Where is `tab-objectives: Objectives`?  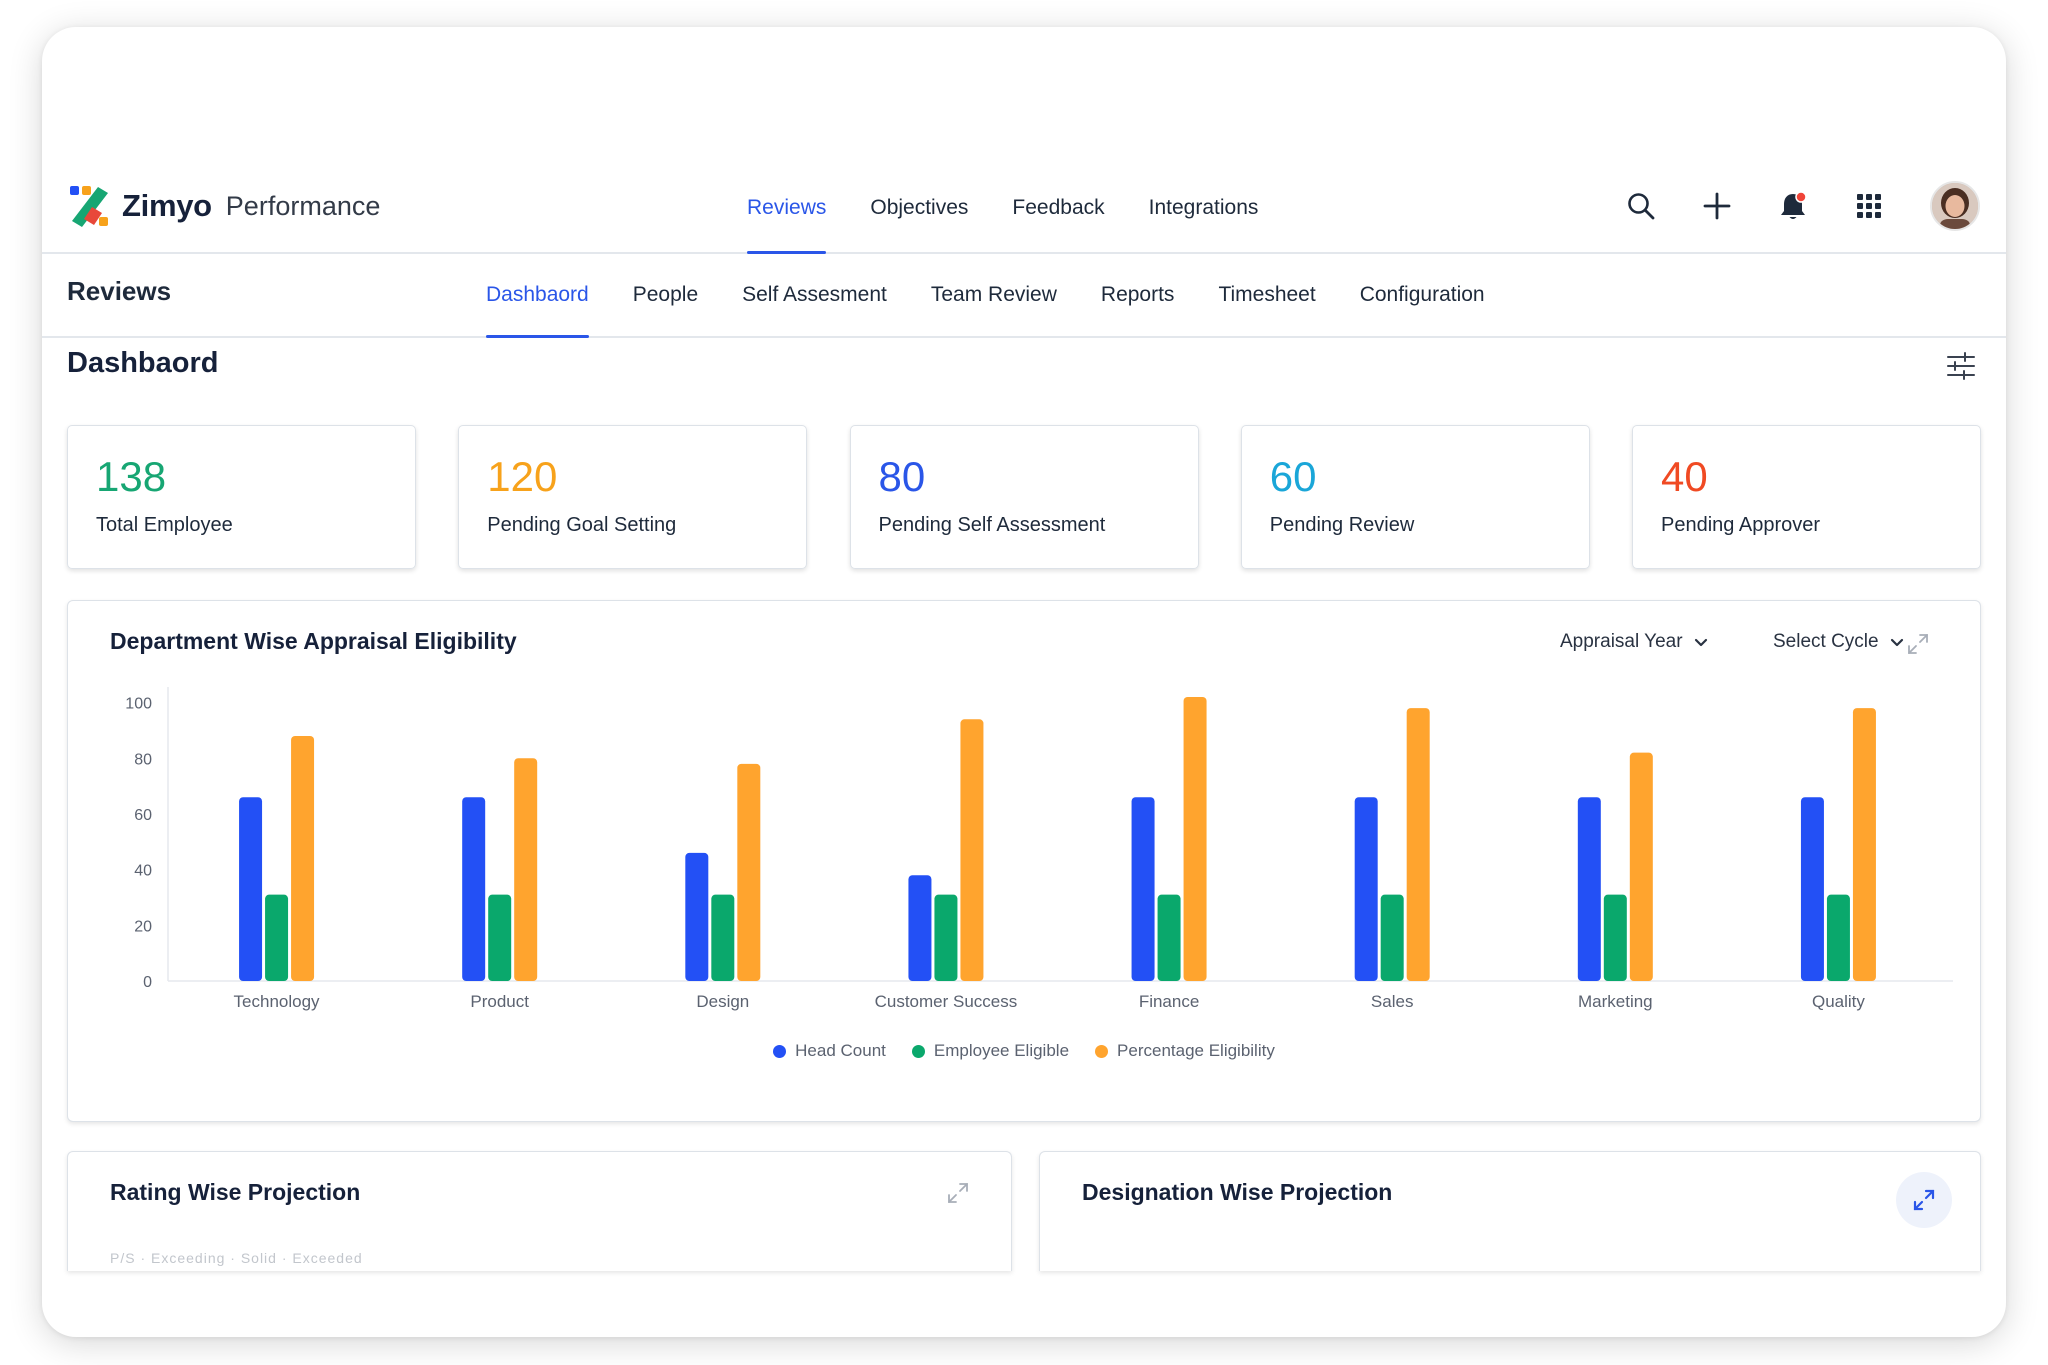
tab-objectives: Objectives is located at coordinates (919, 207).